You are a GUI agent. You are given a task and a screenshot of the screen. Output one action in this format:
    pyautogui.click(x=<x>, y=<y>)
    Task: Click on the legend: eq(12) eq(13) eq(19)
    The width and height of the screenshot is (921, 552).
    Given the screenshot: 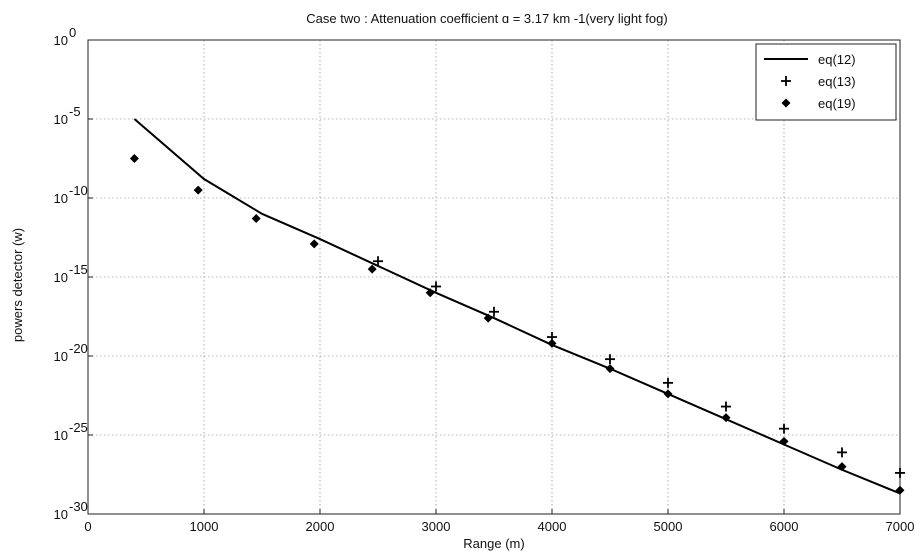 What is the action you would take?
    pyautogui.click(x=826, y=82)
    